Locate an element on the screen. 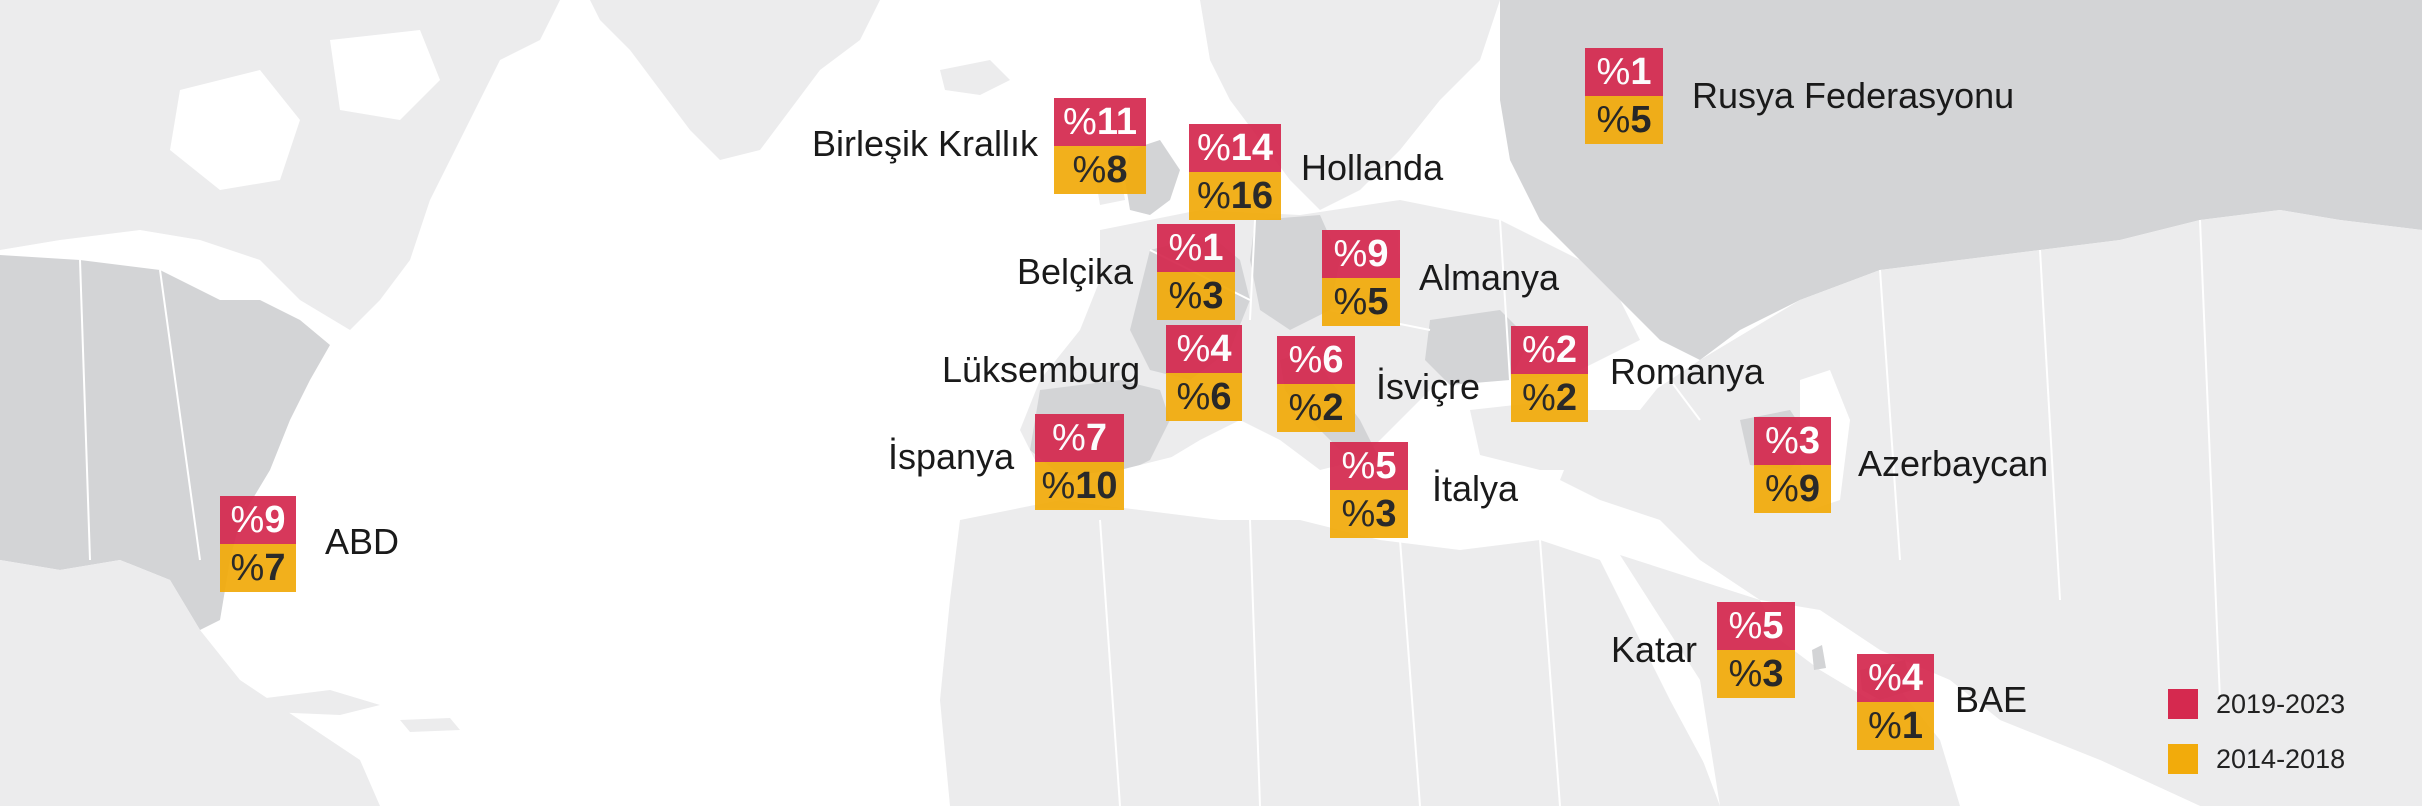  marker-isvicre: %6 %2 is located at coordinates (1316, 384).